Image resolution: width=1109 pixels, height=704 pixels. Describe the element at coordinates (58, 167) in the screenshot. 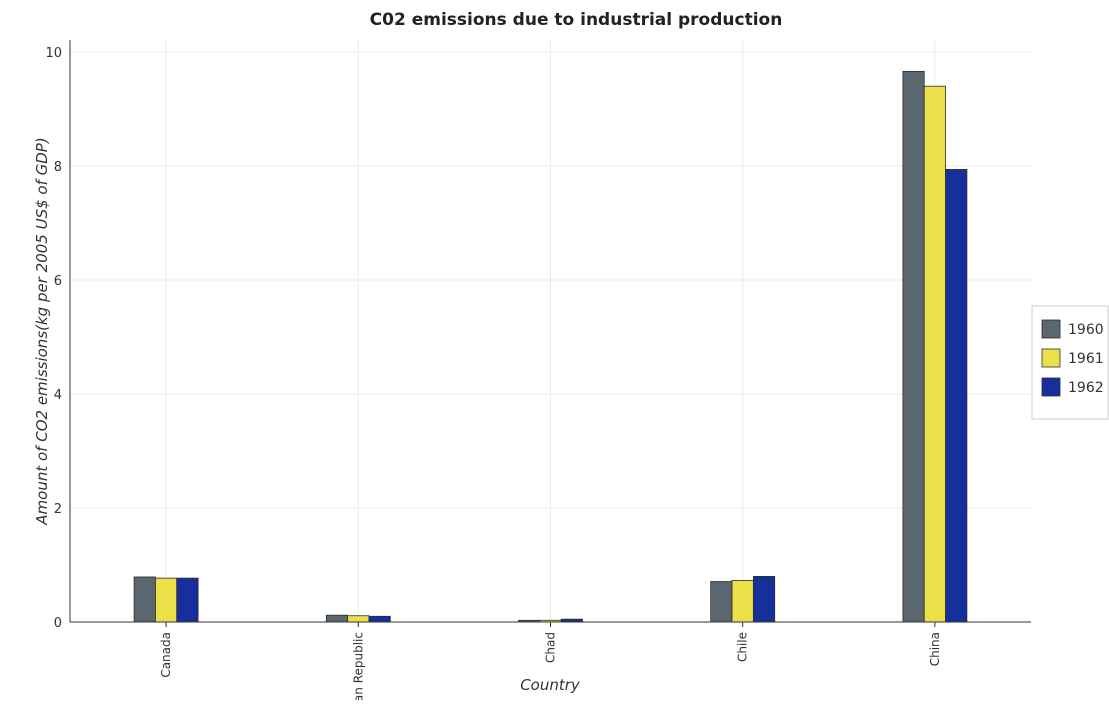

I see `y-tick-label: 8` at that location.